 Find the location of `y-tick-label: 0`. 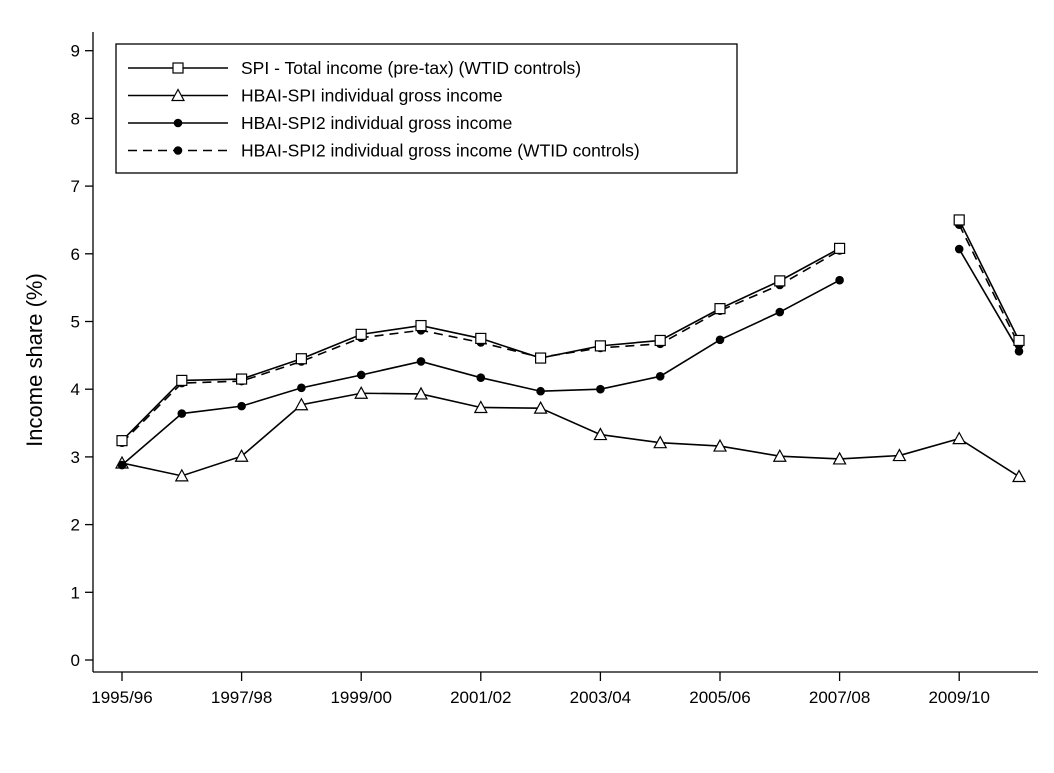

y-tick-label: 0 is located at coordinates (75, 660).